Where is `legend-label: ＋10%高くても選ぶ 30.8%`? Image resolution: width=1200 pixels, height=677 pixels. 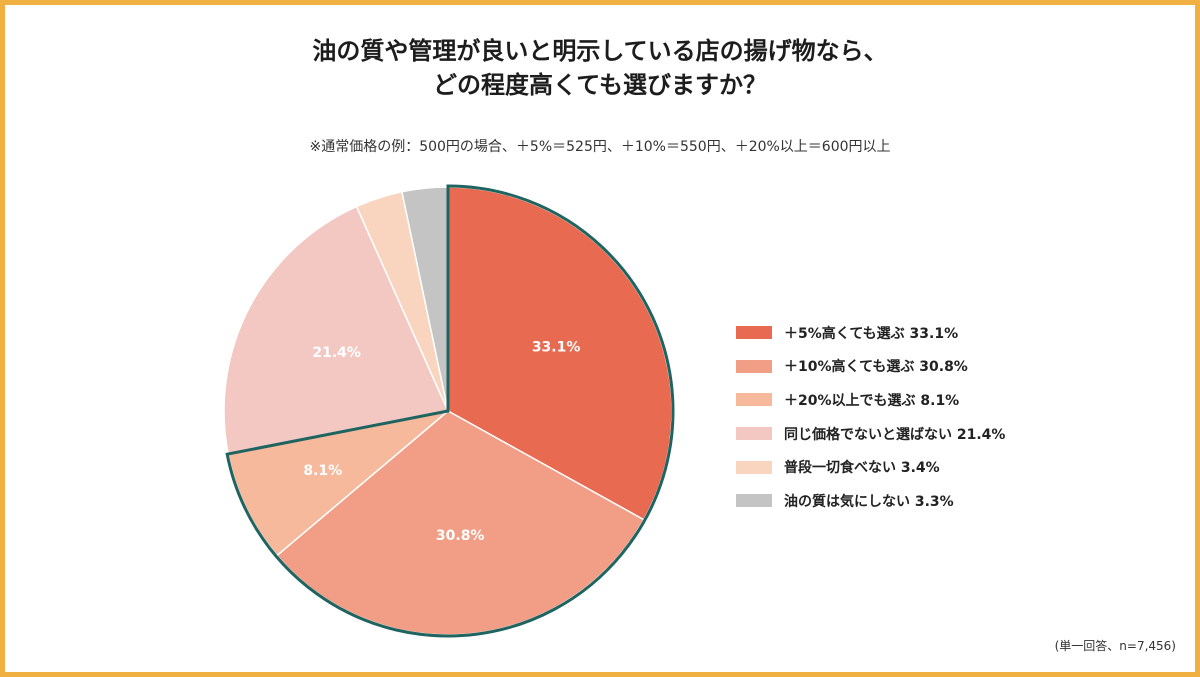 legend-label: ＋10%高くても選ぶ 30.8% is located at coordinates (876, 367).